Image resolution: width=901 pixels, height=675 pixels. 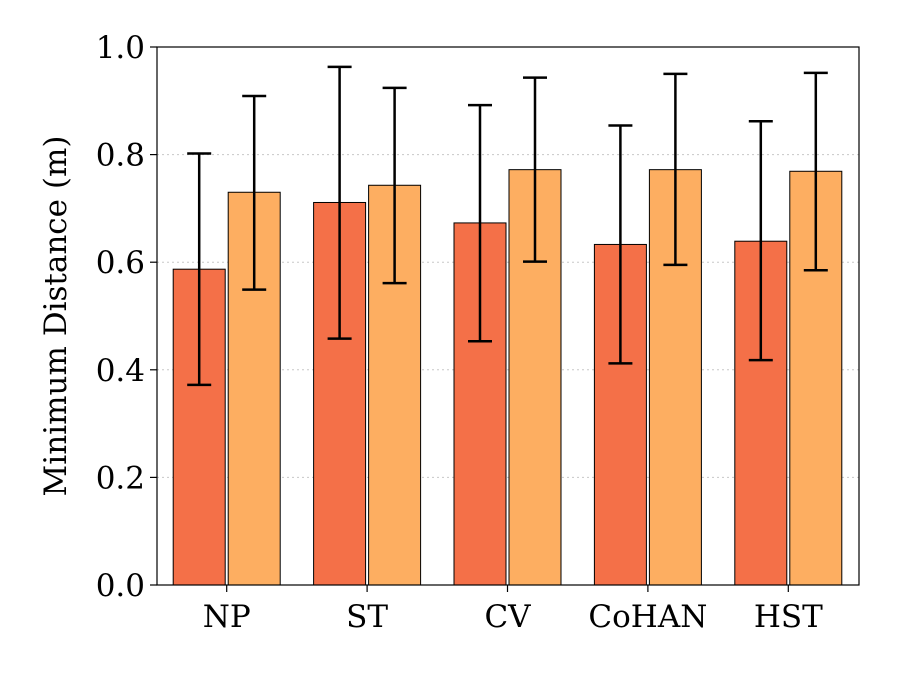 I want to click on y-axis: 0.0 0.2 0.4 0.6 0.8 1.0, so click(x=126, y=317).